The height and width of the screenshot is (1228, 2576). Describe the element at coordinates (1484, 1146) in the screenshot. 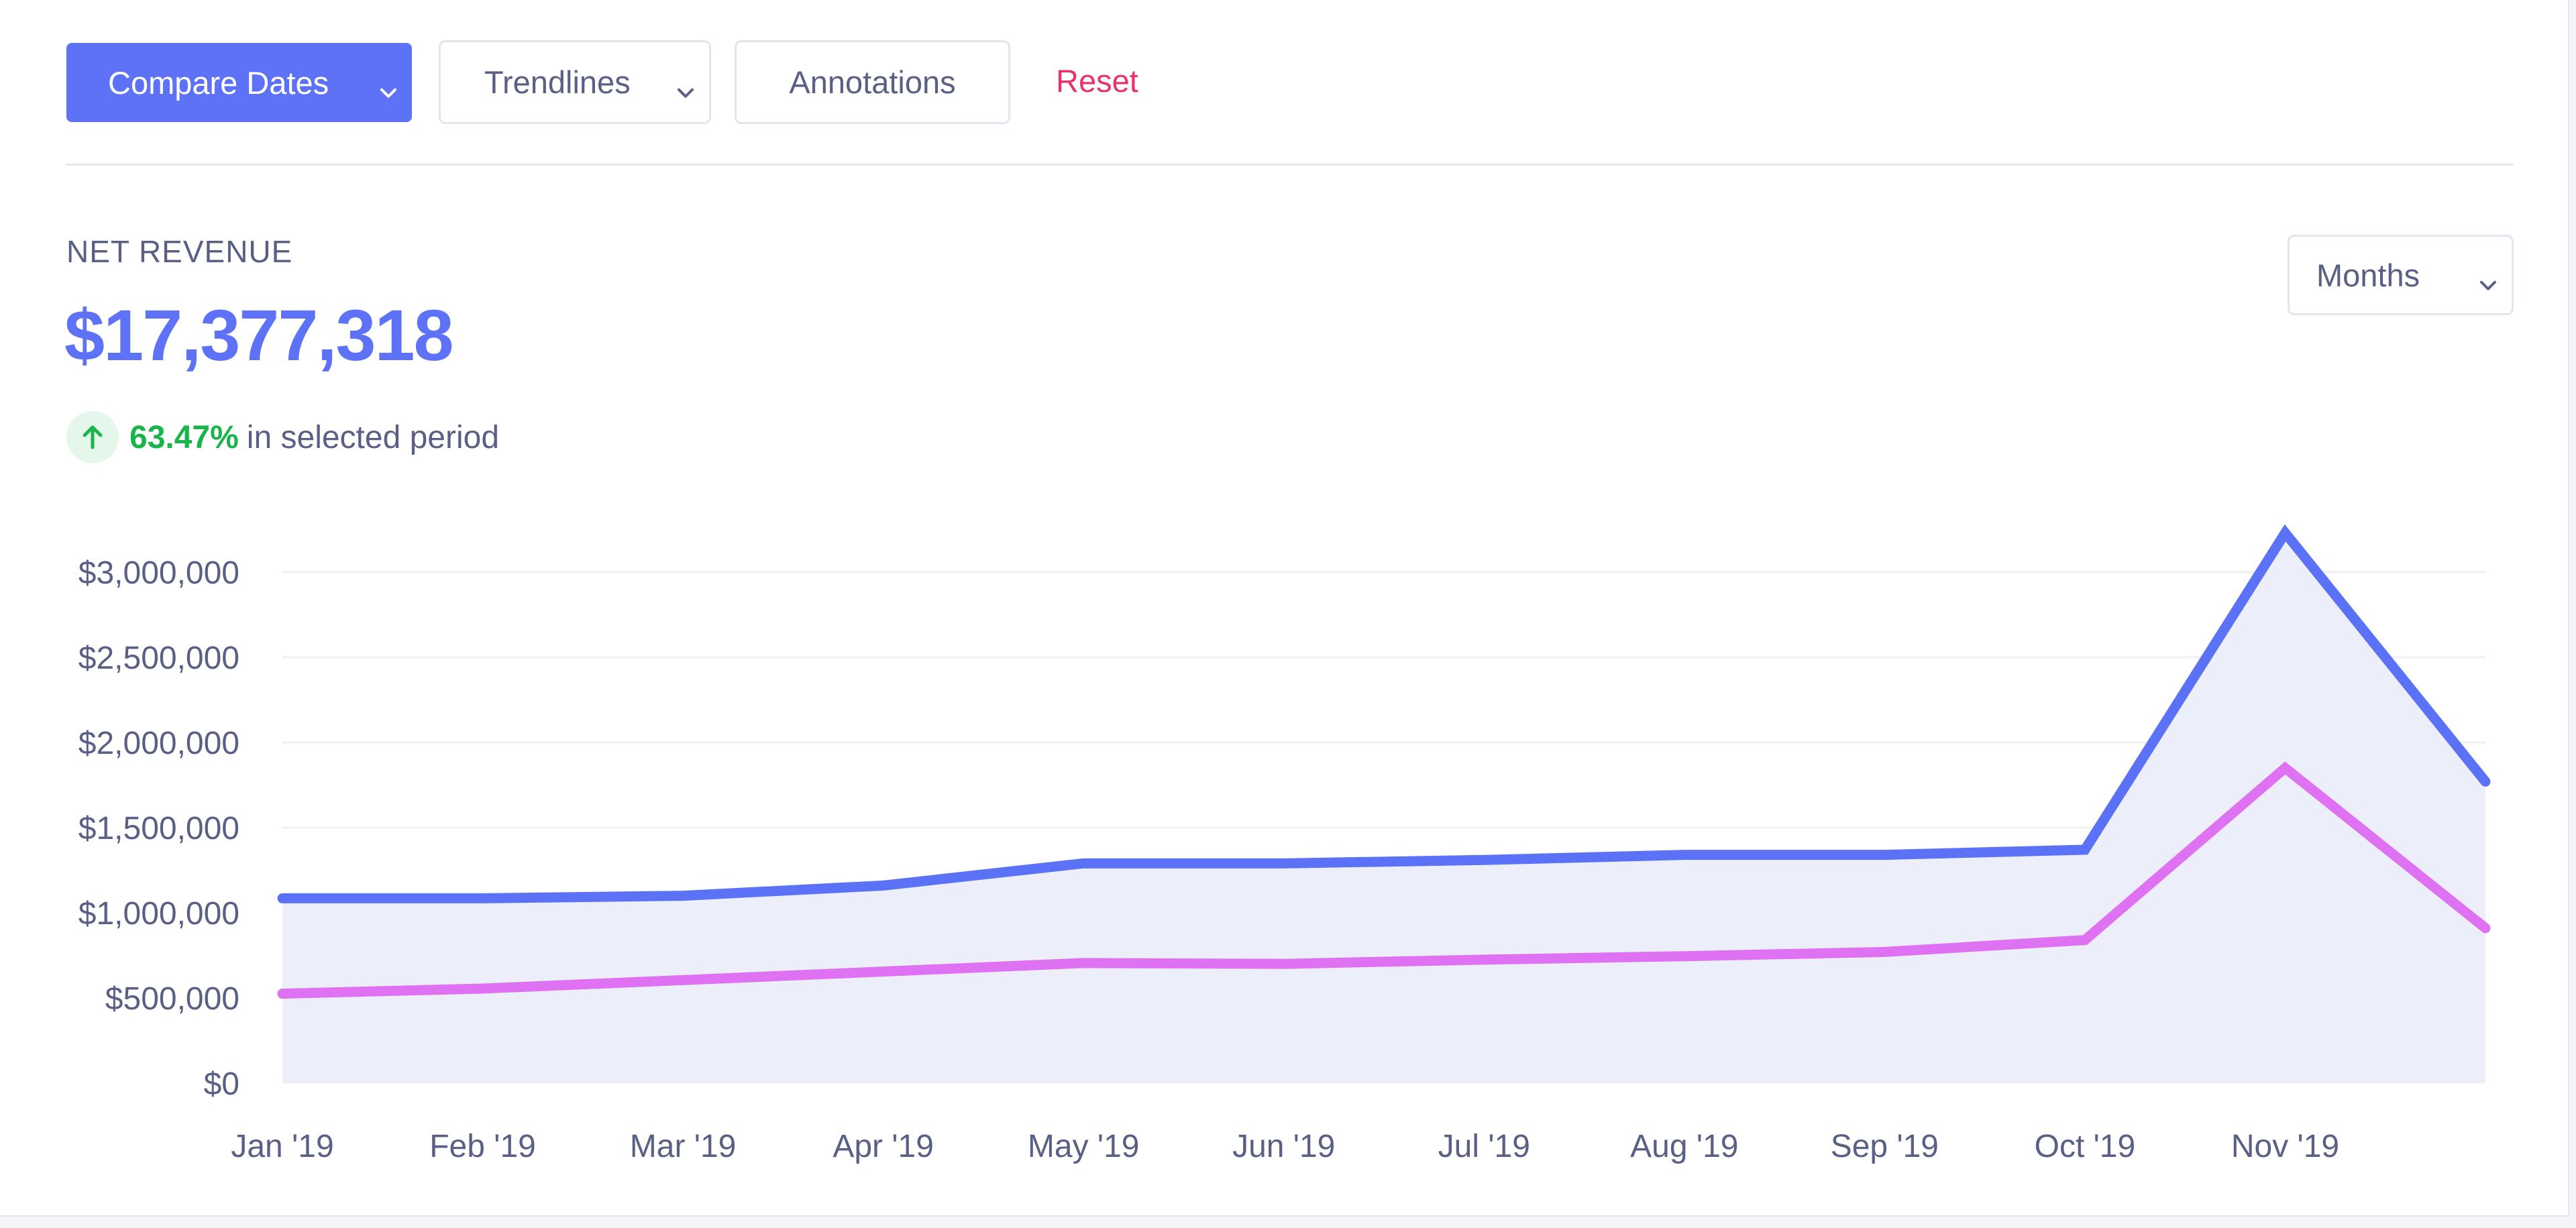

I see `x-tick-label: Jul '19` at that location.